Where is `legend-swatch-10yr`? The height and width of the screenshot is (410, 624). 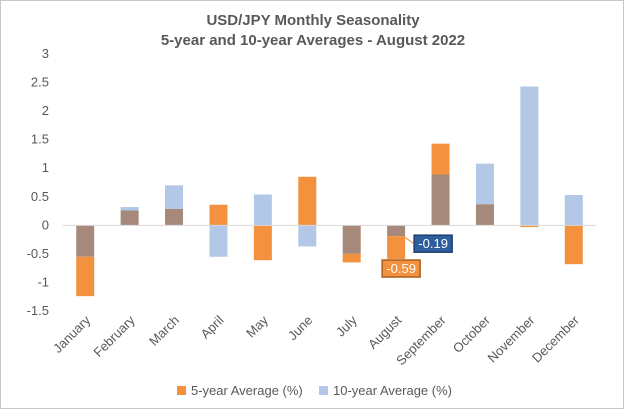
legend-swatch-10yr is located at coordinates (323, 390).